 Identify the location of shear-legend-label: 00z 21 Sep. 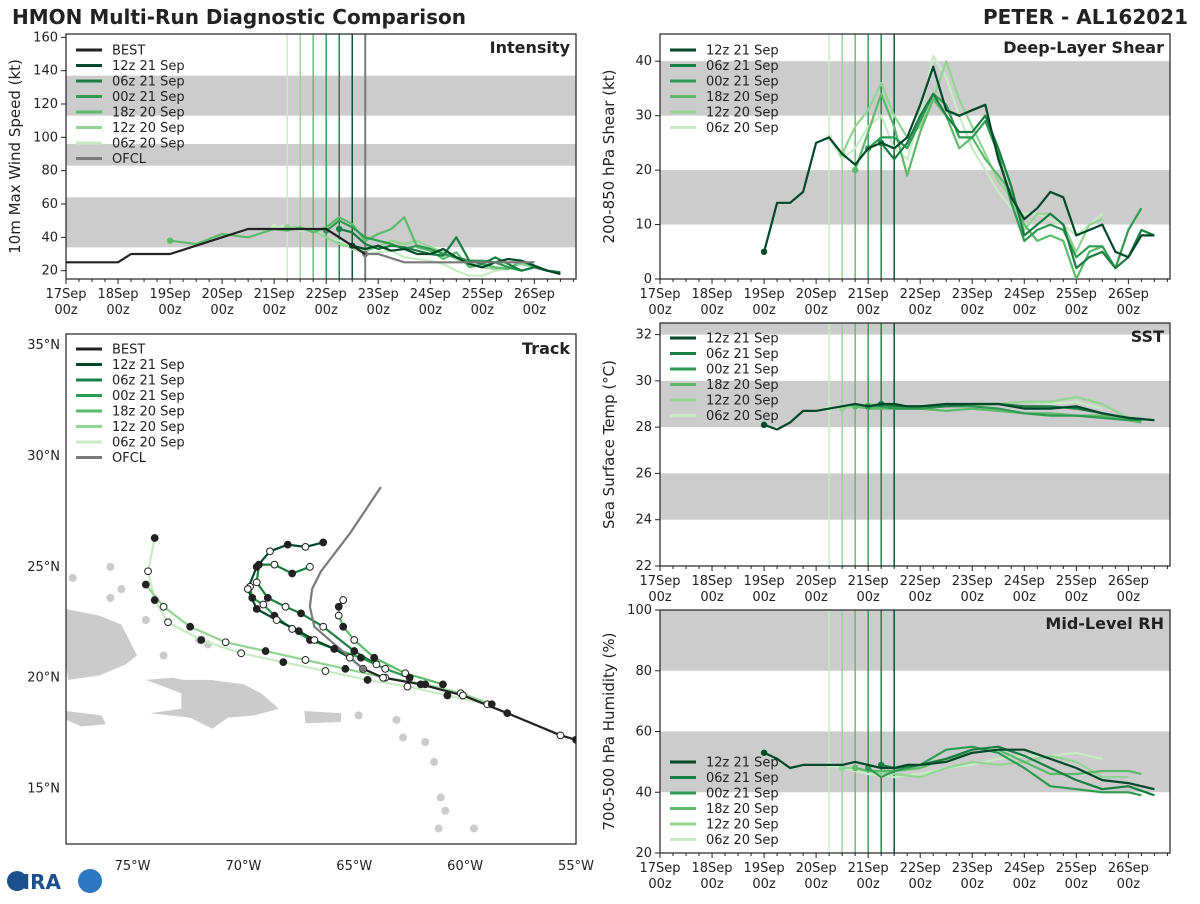
(742, 82).